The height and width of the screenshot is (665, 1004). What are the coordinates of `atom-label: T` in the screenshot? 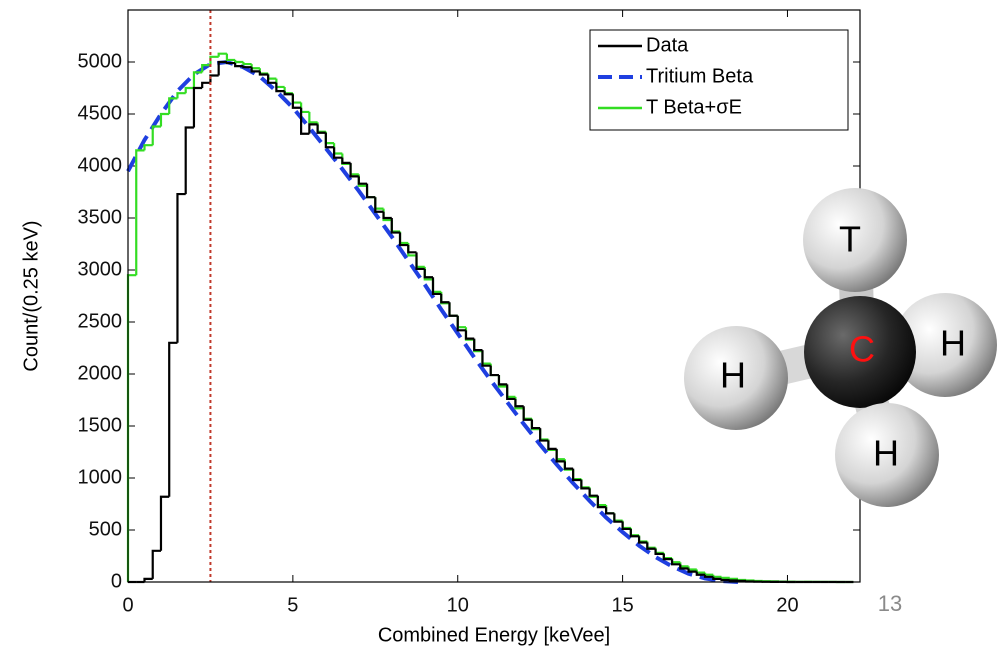 It's located at (850, 239).